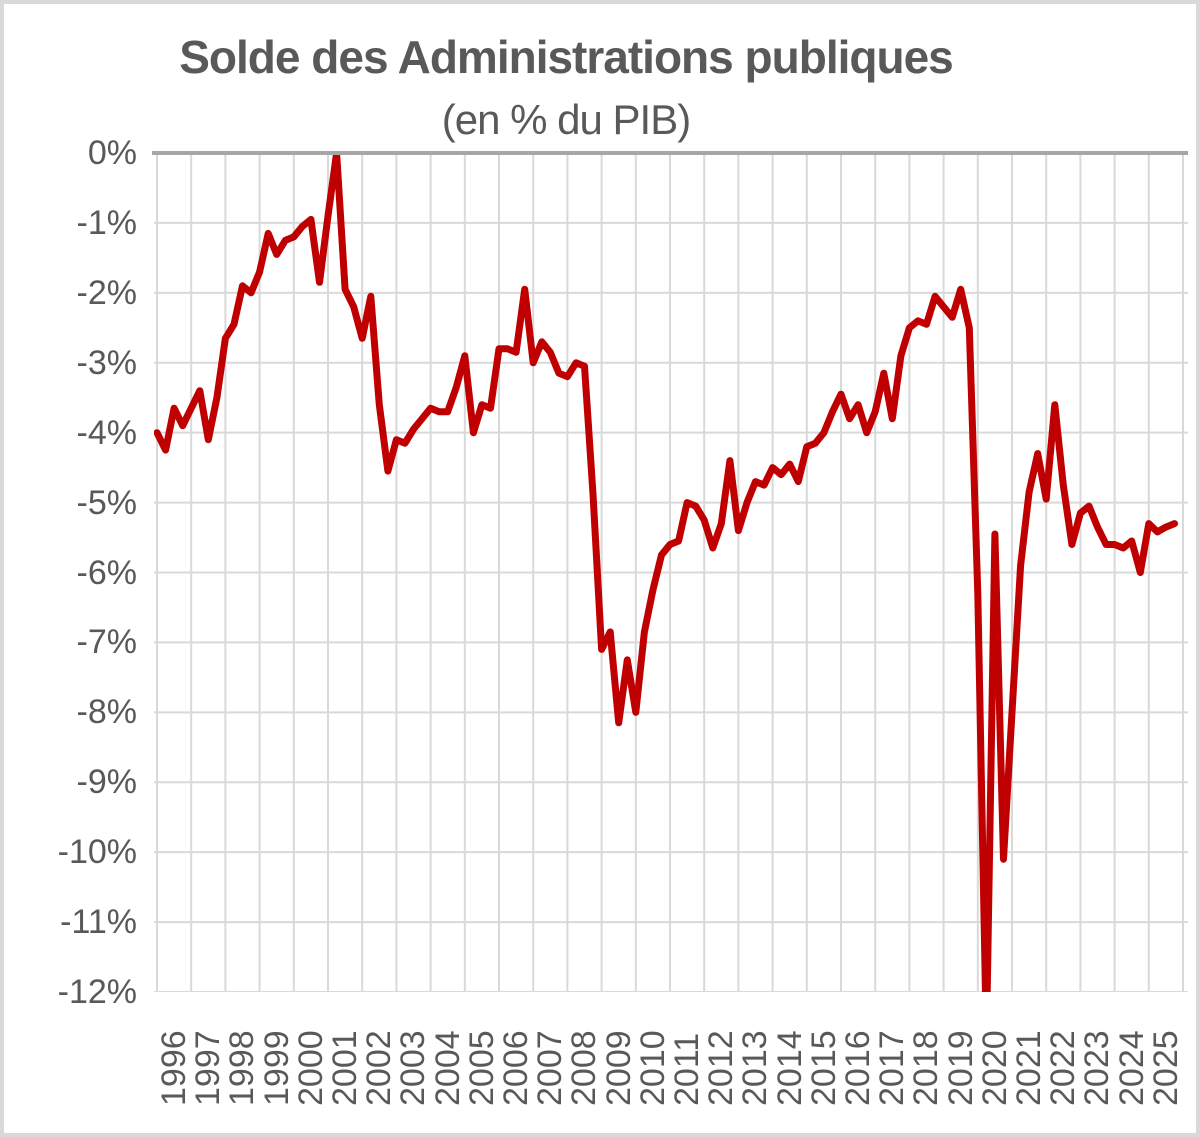  What do you see at coordinates (97, 992) in the screenshot?
I see `y-axis-label: -12%` at bounding box center [97, 992].